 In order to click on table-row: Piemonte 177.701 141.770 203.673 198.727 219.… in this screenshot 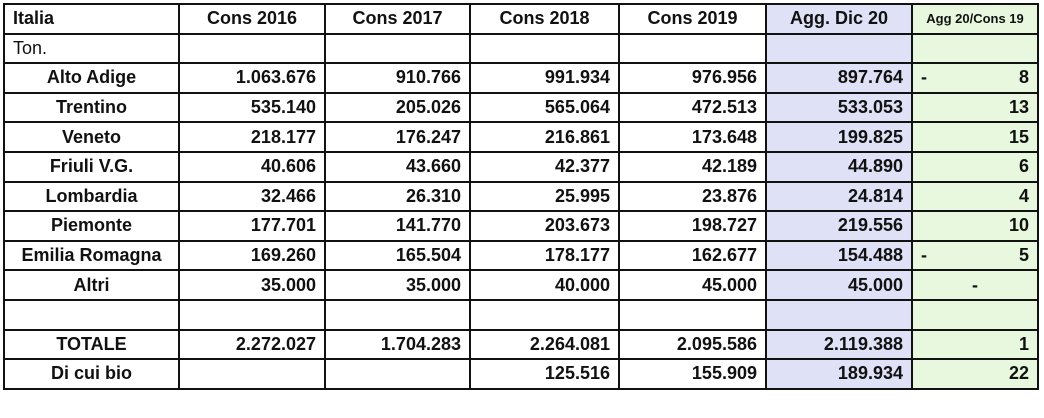, I will do `click(521, 226)`.